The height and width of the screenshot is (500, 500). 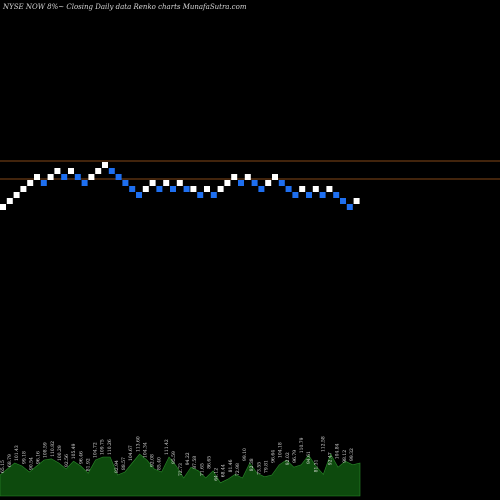 What do you see at coordinates (180, 186) in the screenshot?
I see `renko-bricks` at bounding box center [180, 186].